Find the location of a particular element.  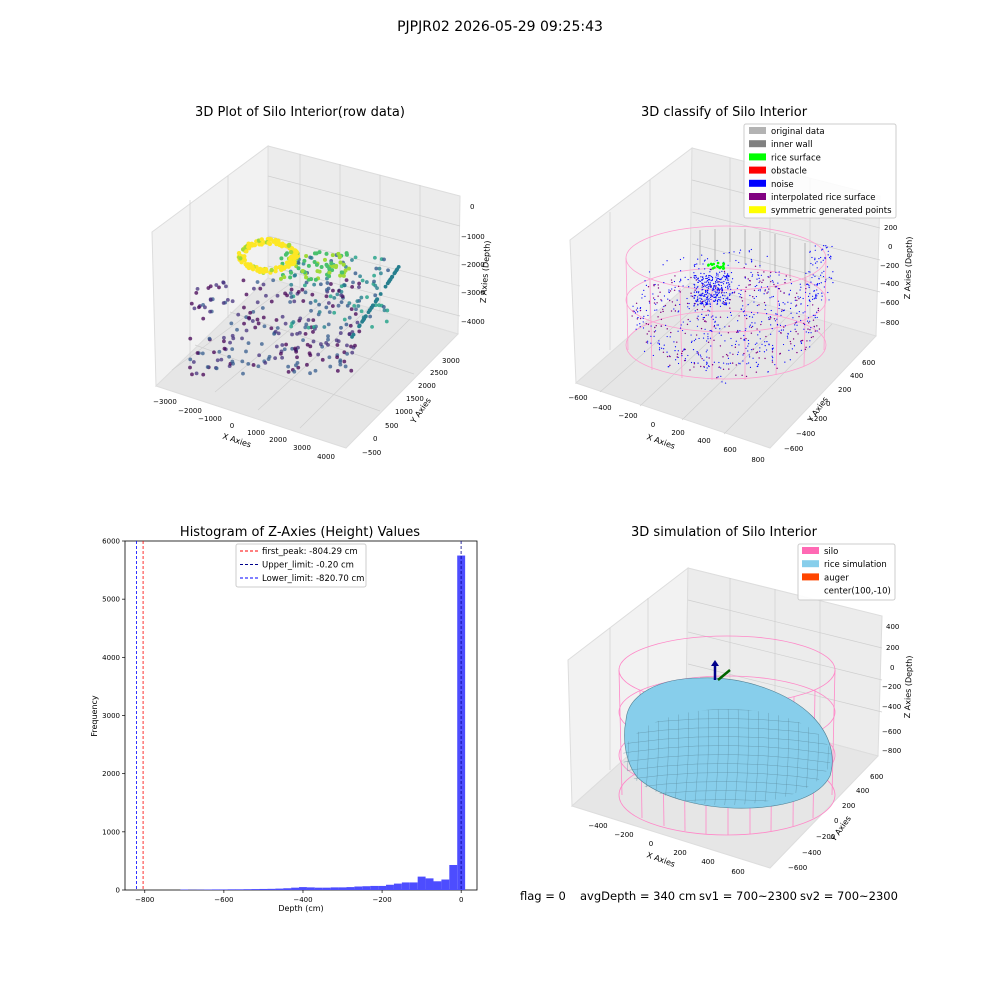

x-tick-label: −3000 is located at coordinates (165, 402).